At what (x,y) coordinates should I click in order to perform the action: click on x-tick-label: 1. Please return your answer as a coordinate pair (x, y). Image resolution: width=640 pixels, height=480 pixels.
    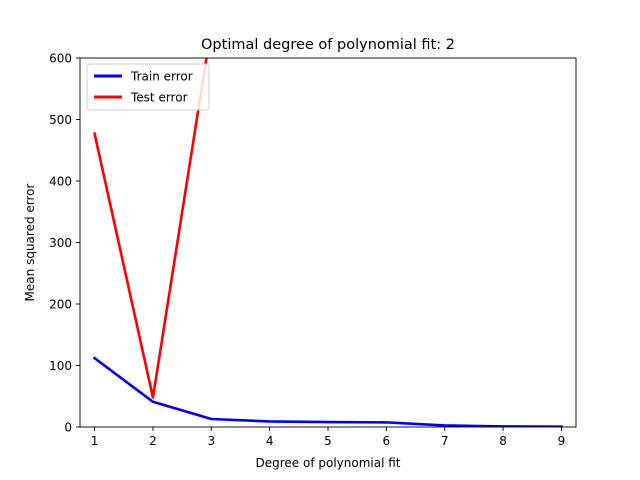
    Looking at the image, I should click on (95, 441).